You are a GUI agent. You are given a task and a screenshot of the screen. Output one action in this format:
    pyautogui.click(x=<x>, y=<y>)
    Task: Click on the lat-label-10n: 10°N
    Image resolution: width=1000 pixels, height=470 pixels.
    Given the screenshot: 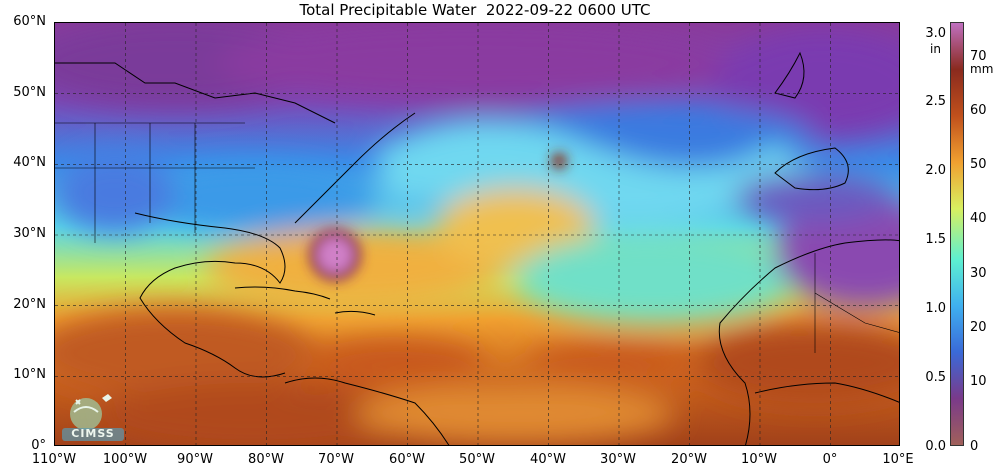 What is the action you would take?
    pyautogui.click(x=29, y=374)
    